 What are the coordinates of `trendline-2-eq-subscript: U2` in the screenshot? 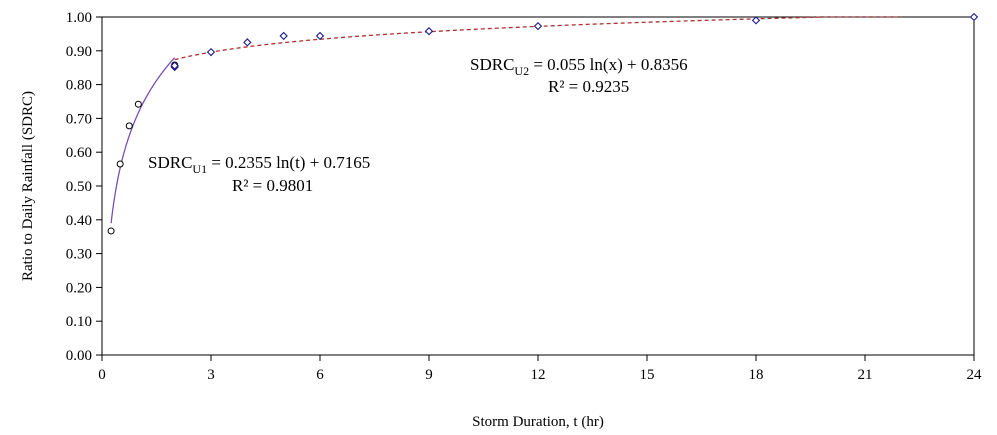 It's located at (521, 71).